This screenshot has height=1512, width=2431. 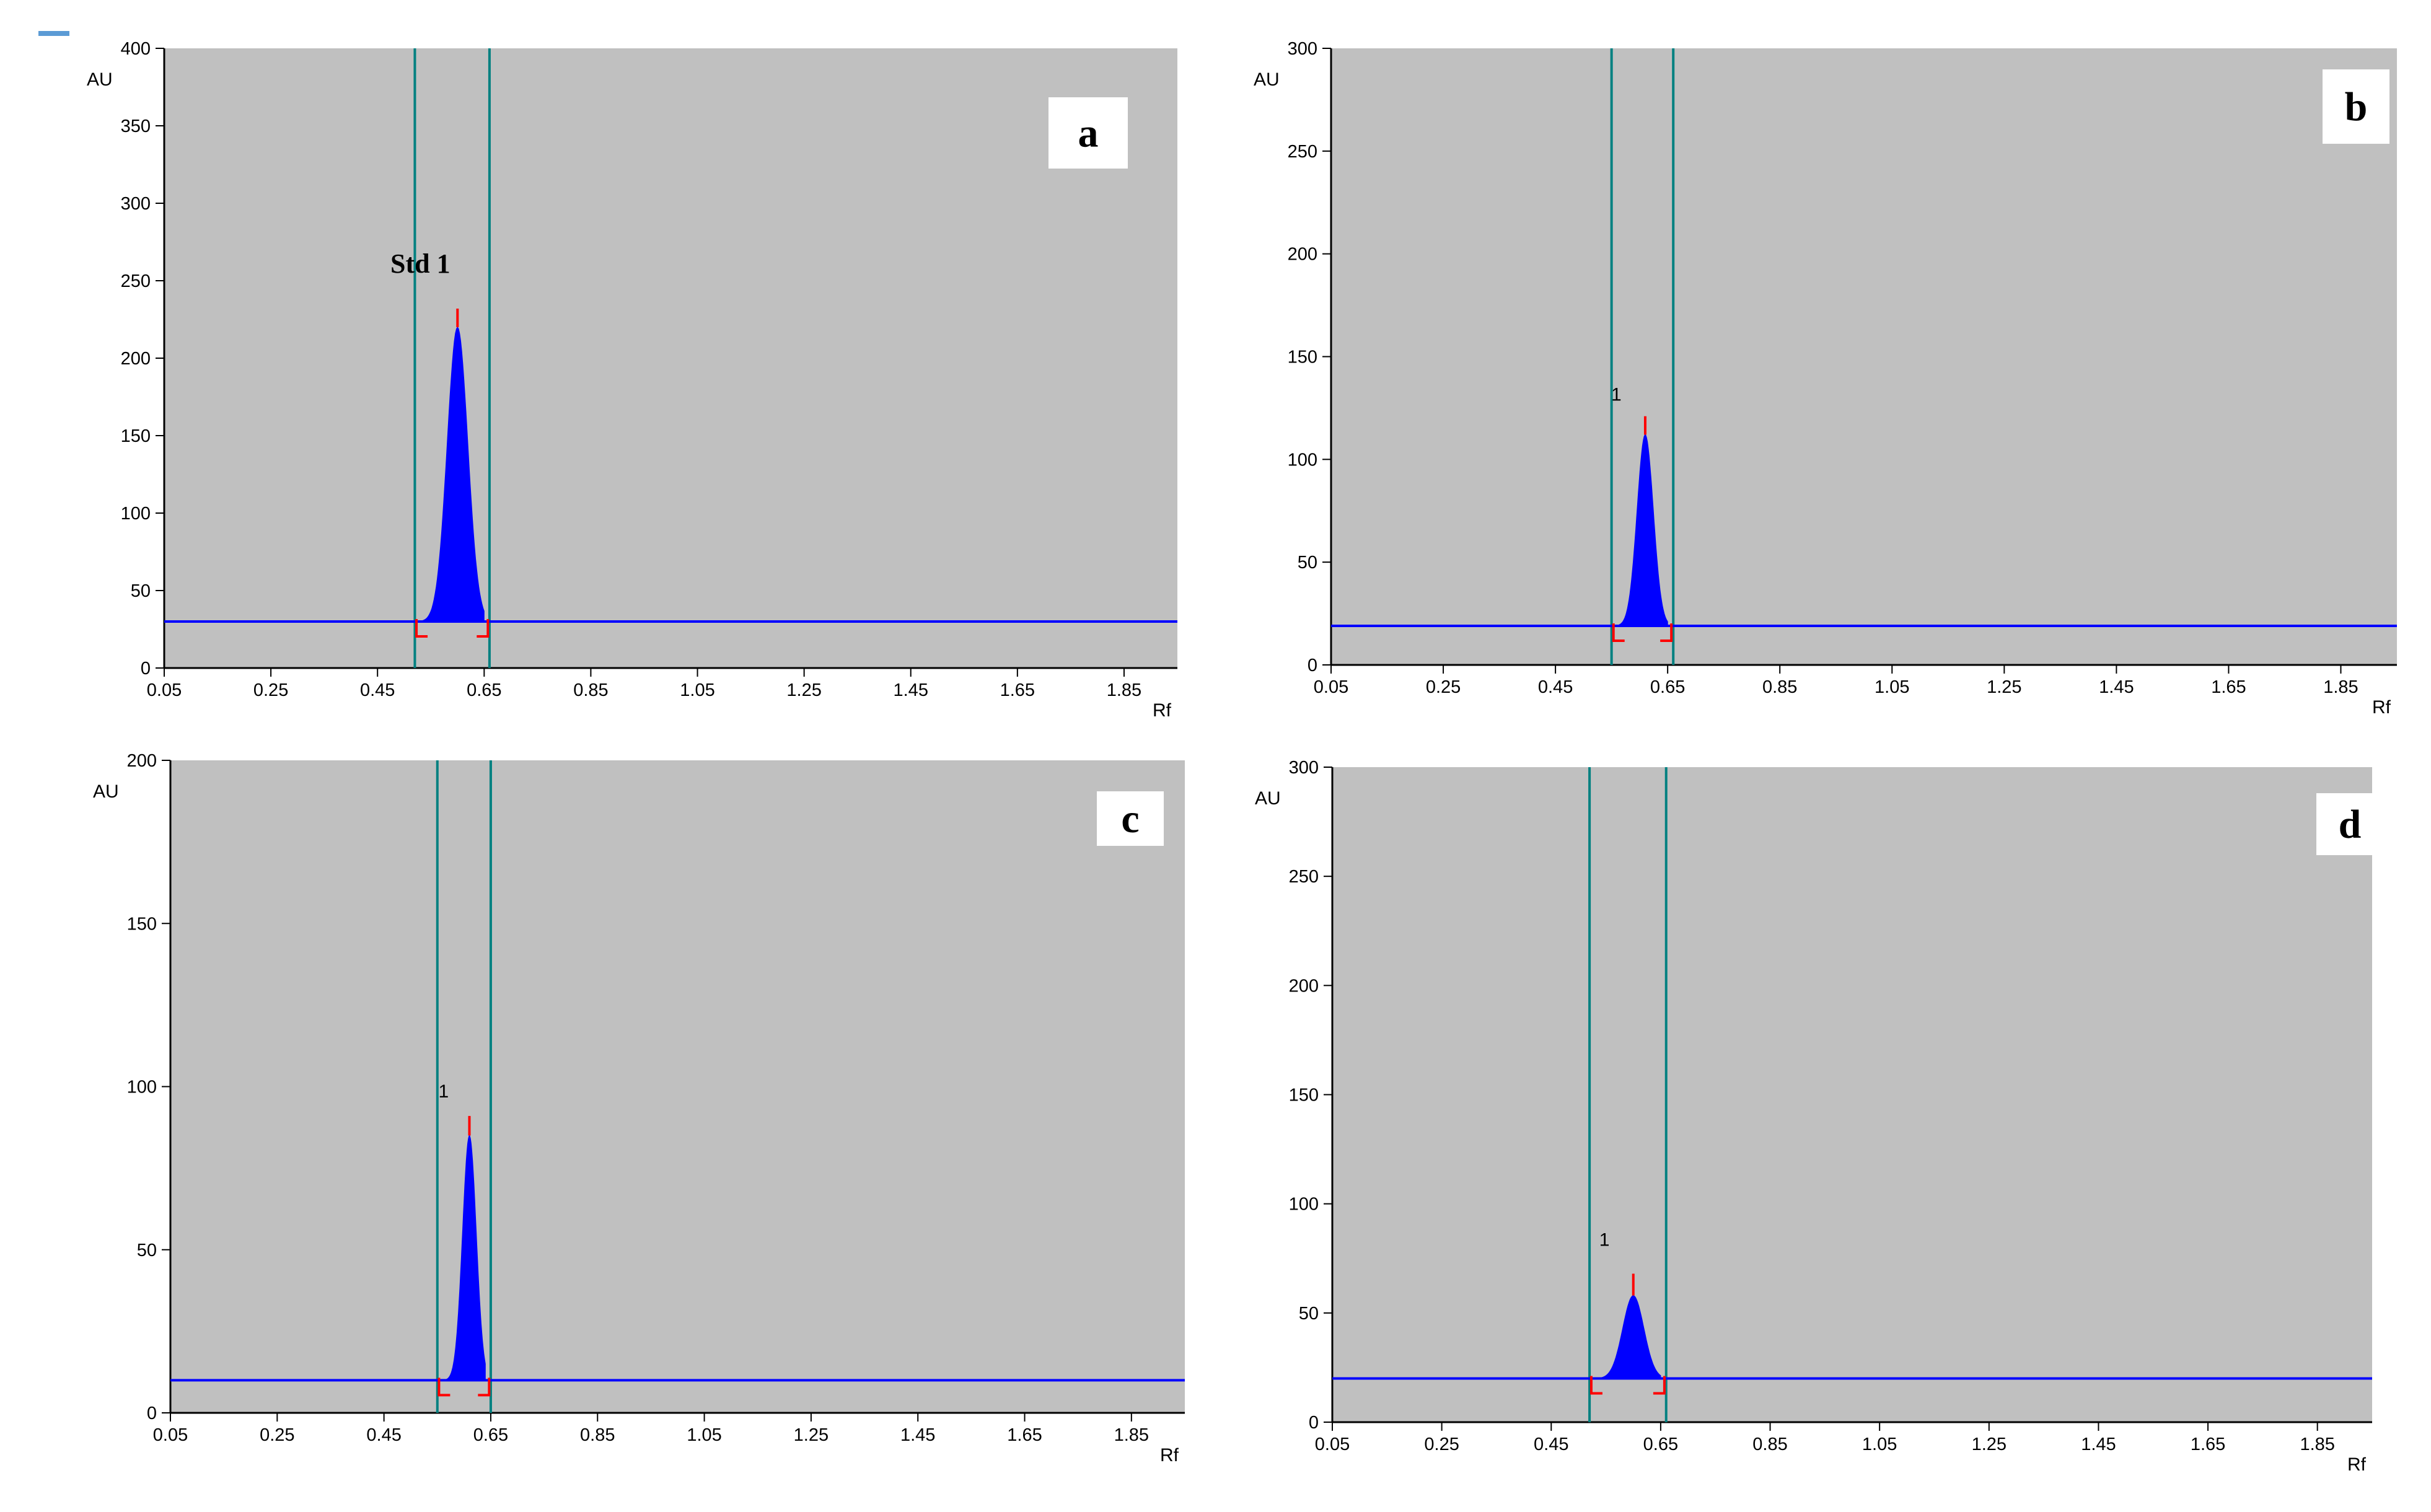 I want to click on y-tick-label: 400, so click(x=136, y=49).